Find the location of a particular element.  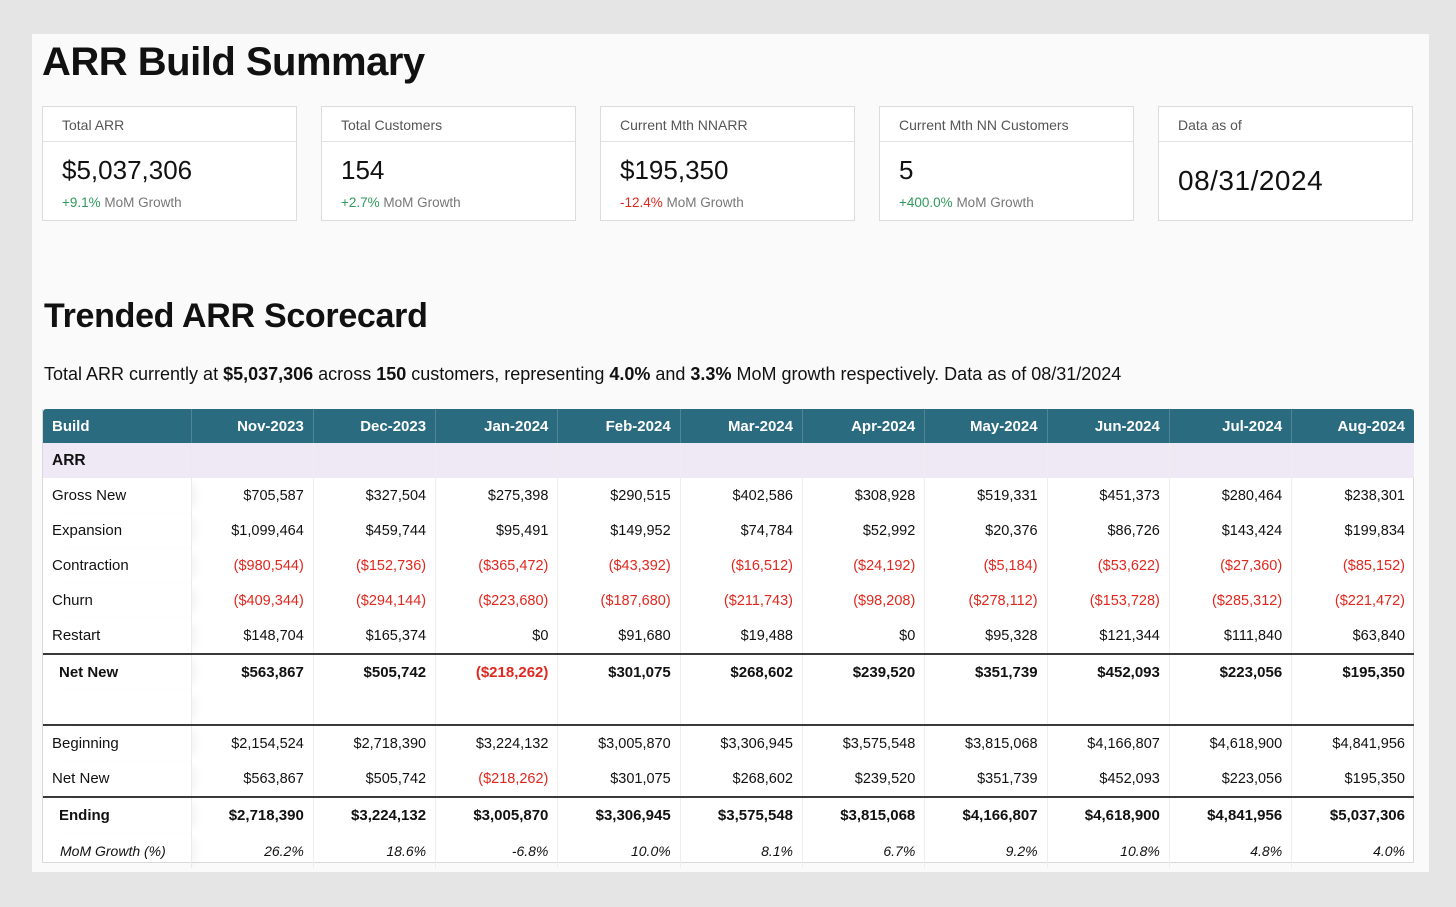

table-cell: $705,587 is located at coordinates (252, 495).